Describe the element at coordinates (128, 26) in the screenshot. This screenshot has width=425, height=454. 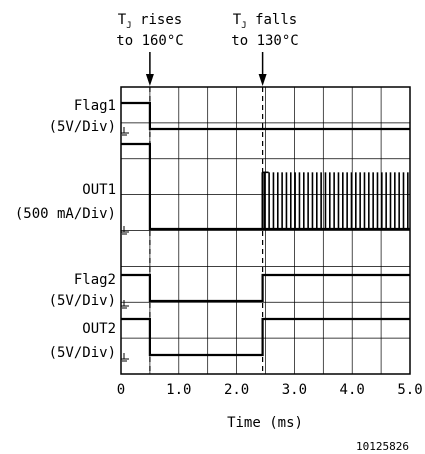
I see `annotation-rises-sub: J` at that location.